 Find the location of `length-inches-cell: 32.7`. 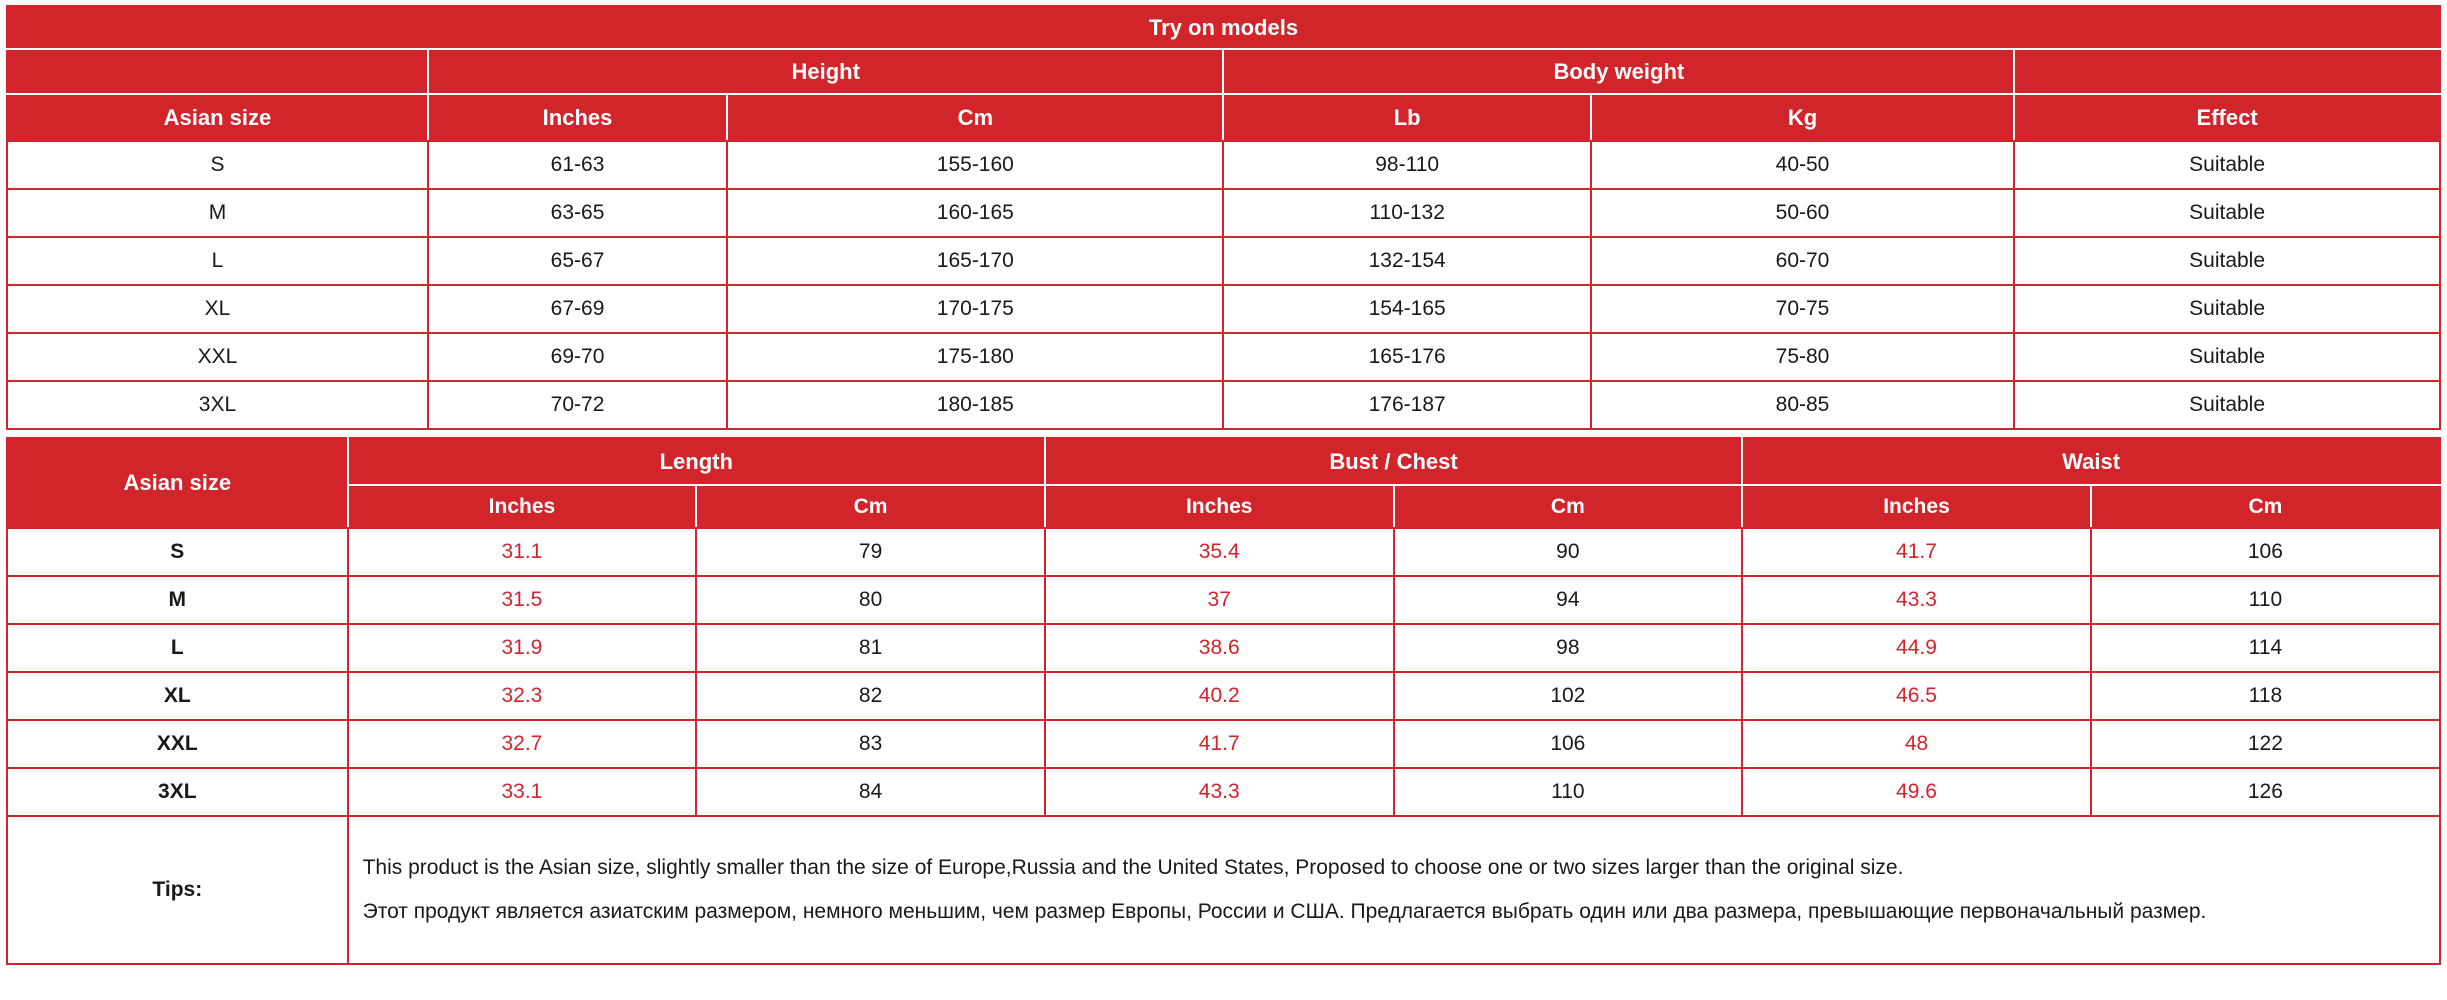

length-inches-cell: 32.7 is located at coordinates (522, 744).